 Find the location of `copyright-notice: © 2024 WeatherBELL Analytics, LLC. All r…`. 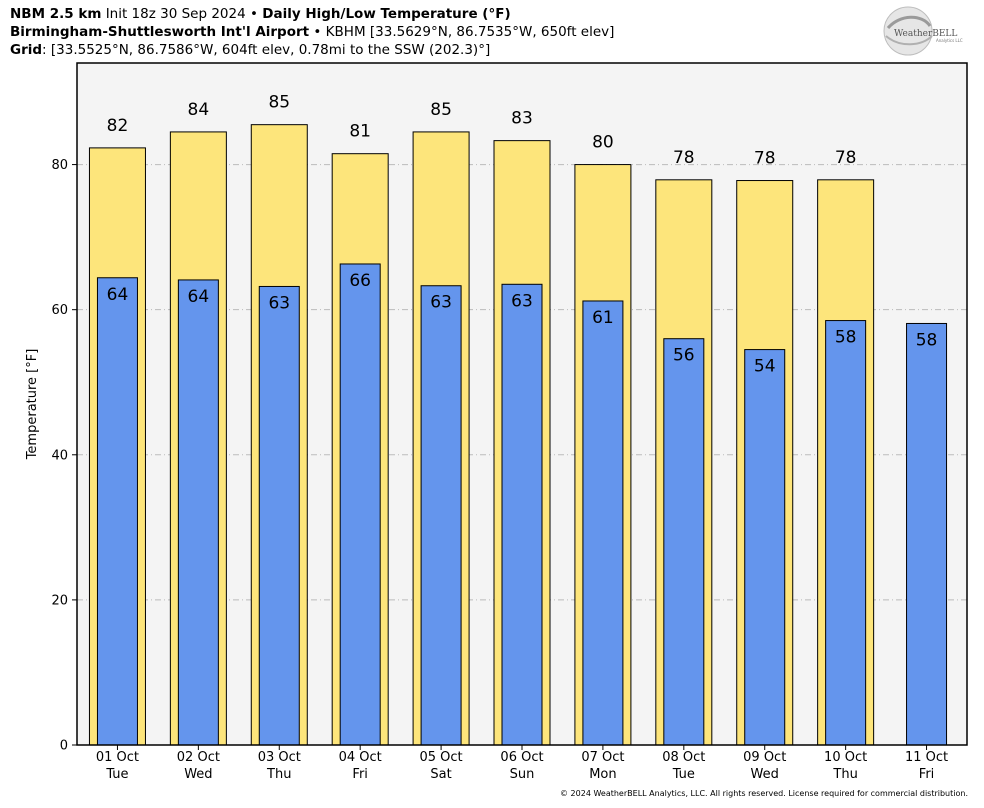

copyright-notice: © 2024 WeatherBELL Analytics, LLC. All r… is located at coordinates (764, 793).